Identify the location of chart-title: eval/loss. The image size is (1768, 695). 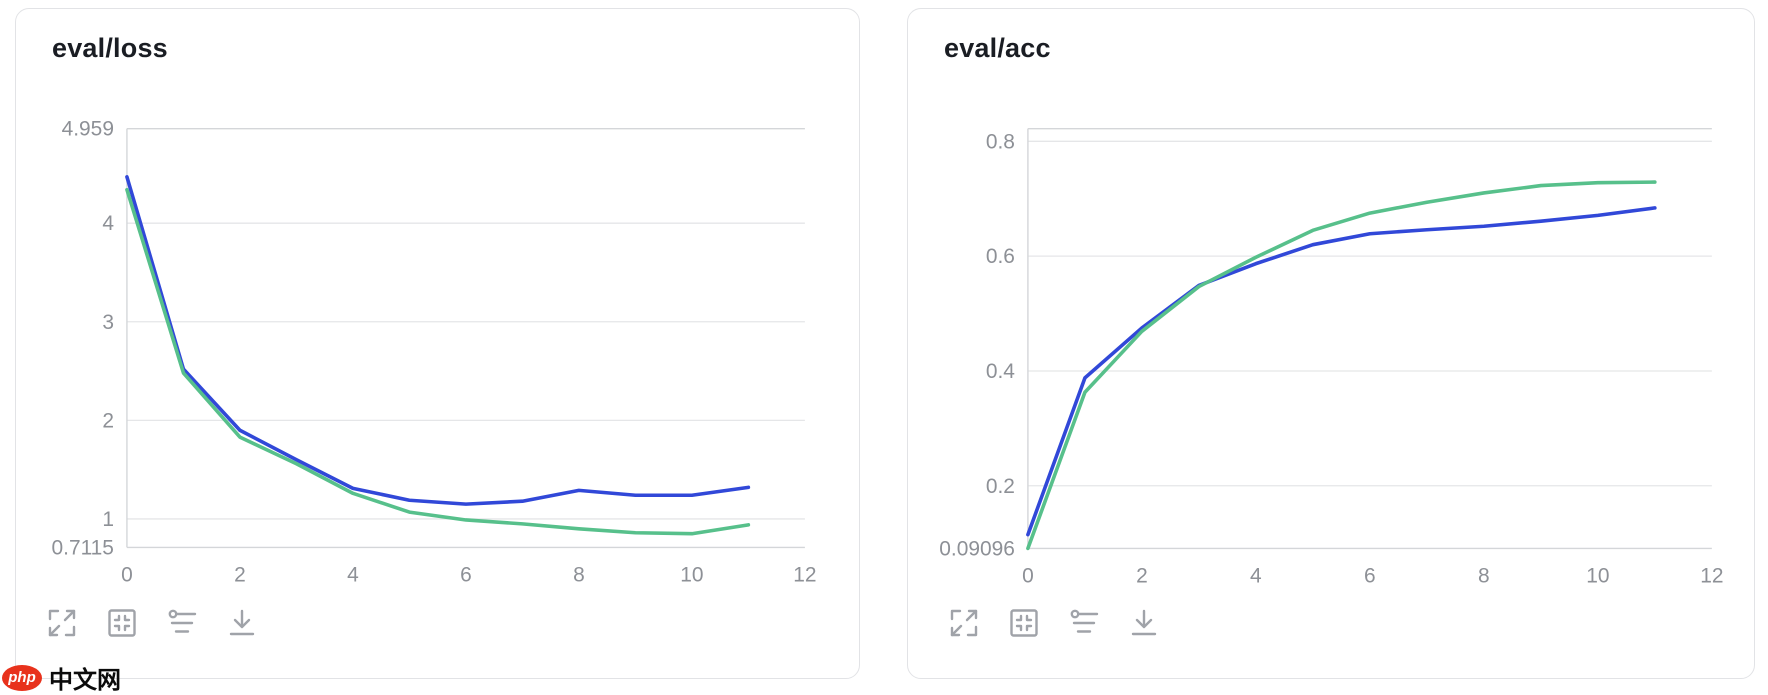
(110, 48).